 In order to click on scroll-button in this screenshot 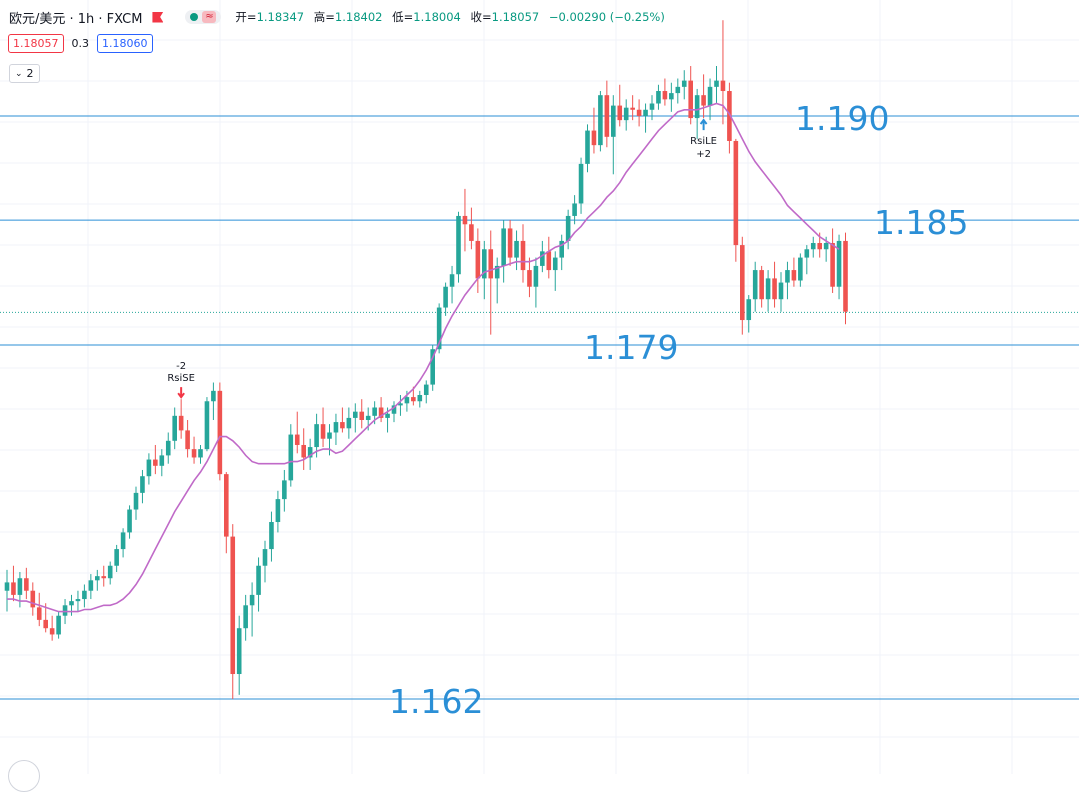, I will do `click(24, 776)`.